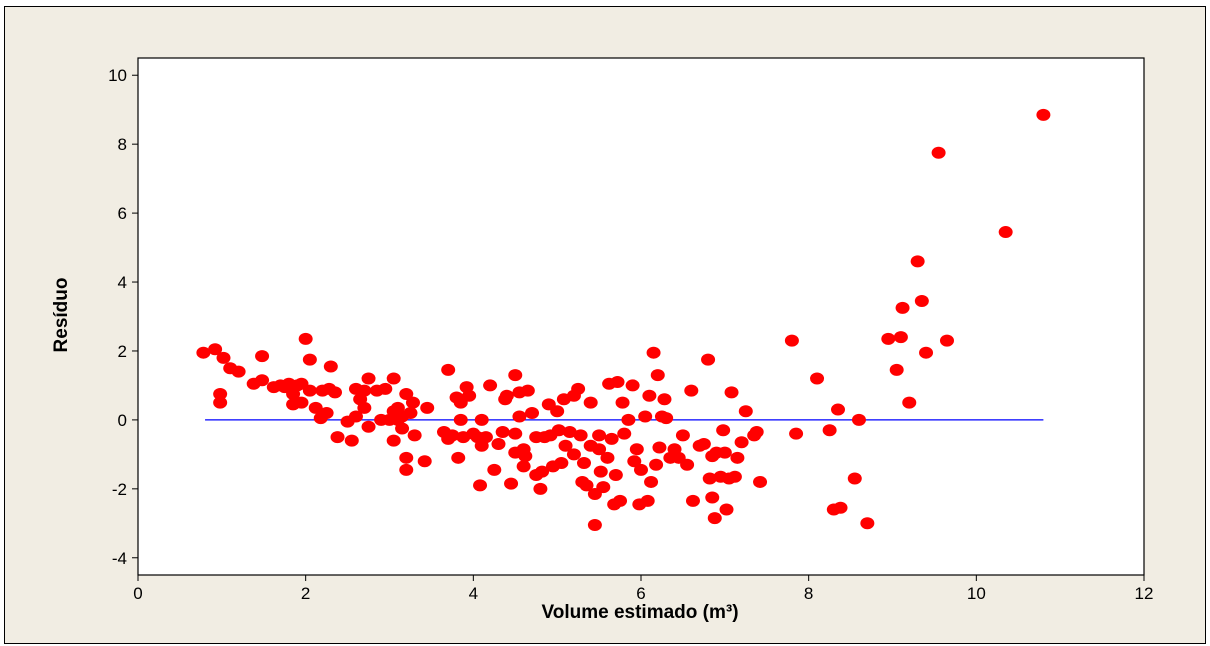 This screenshot has width=1210, height=646. I want to click on x-tick-label: 6, so click(640, 593).